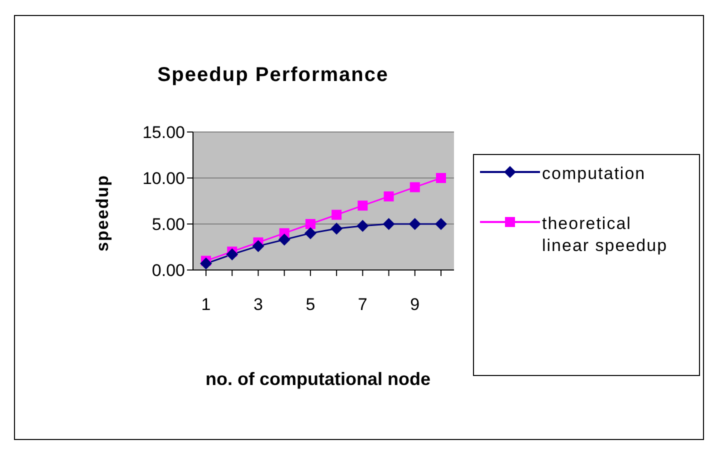  What do you see at coordinates (311, 304) in the screenshot?
I see `x-tick-label: 5` at bounding box center [311, 304].